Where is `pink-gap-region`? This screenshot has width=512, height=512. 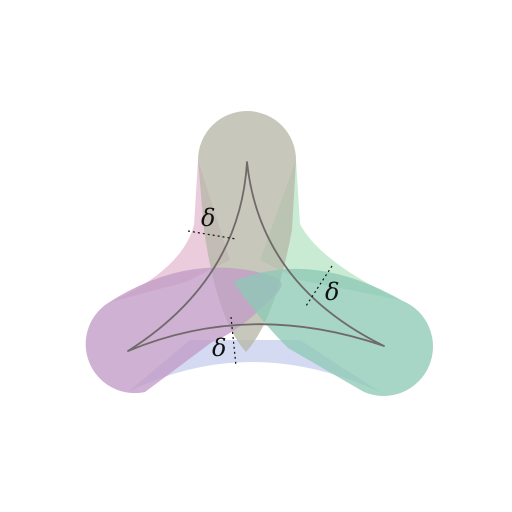 pink-gap-region is located at coordinates (170, 231).